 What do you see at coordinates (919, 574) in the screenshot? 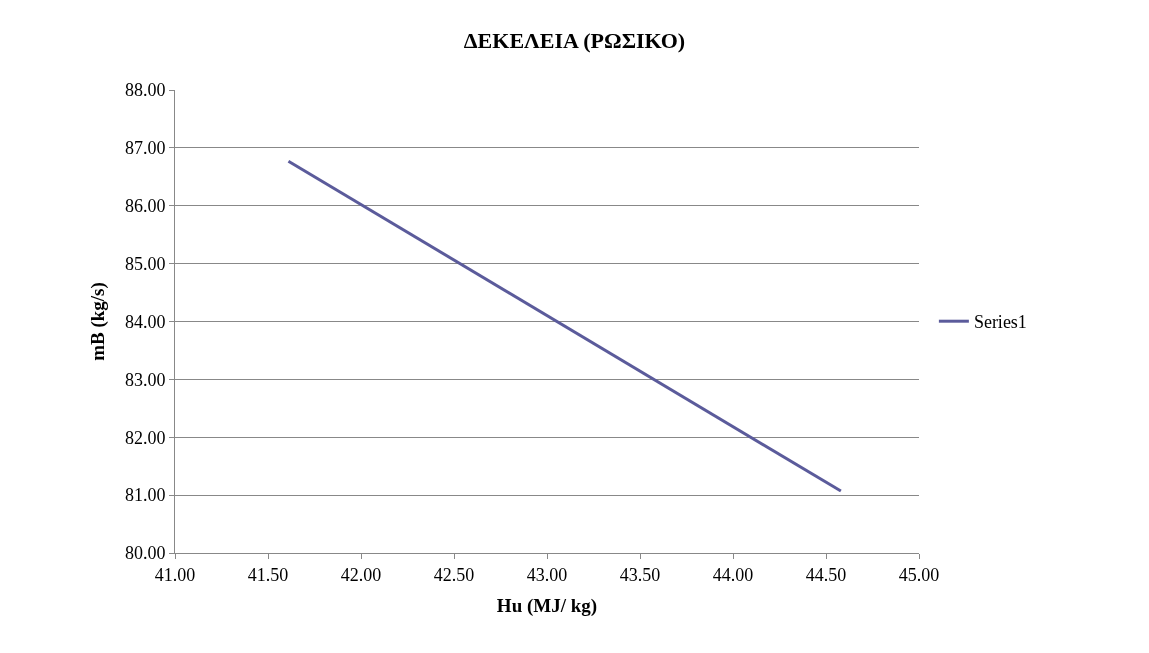
I see `x-tick-label: 45.00` at bounding box center [919, 574].